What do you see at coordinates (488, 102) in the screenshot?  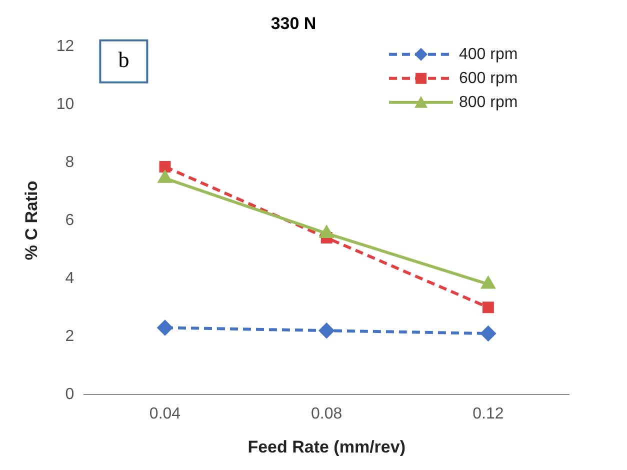 I see `legend-label: 800 rpm` at bounding box center [488, 102].